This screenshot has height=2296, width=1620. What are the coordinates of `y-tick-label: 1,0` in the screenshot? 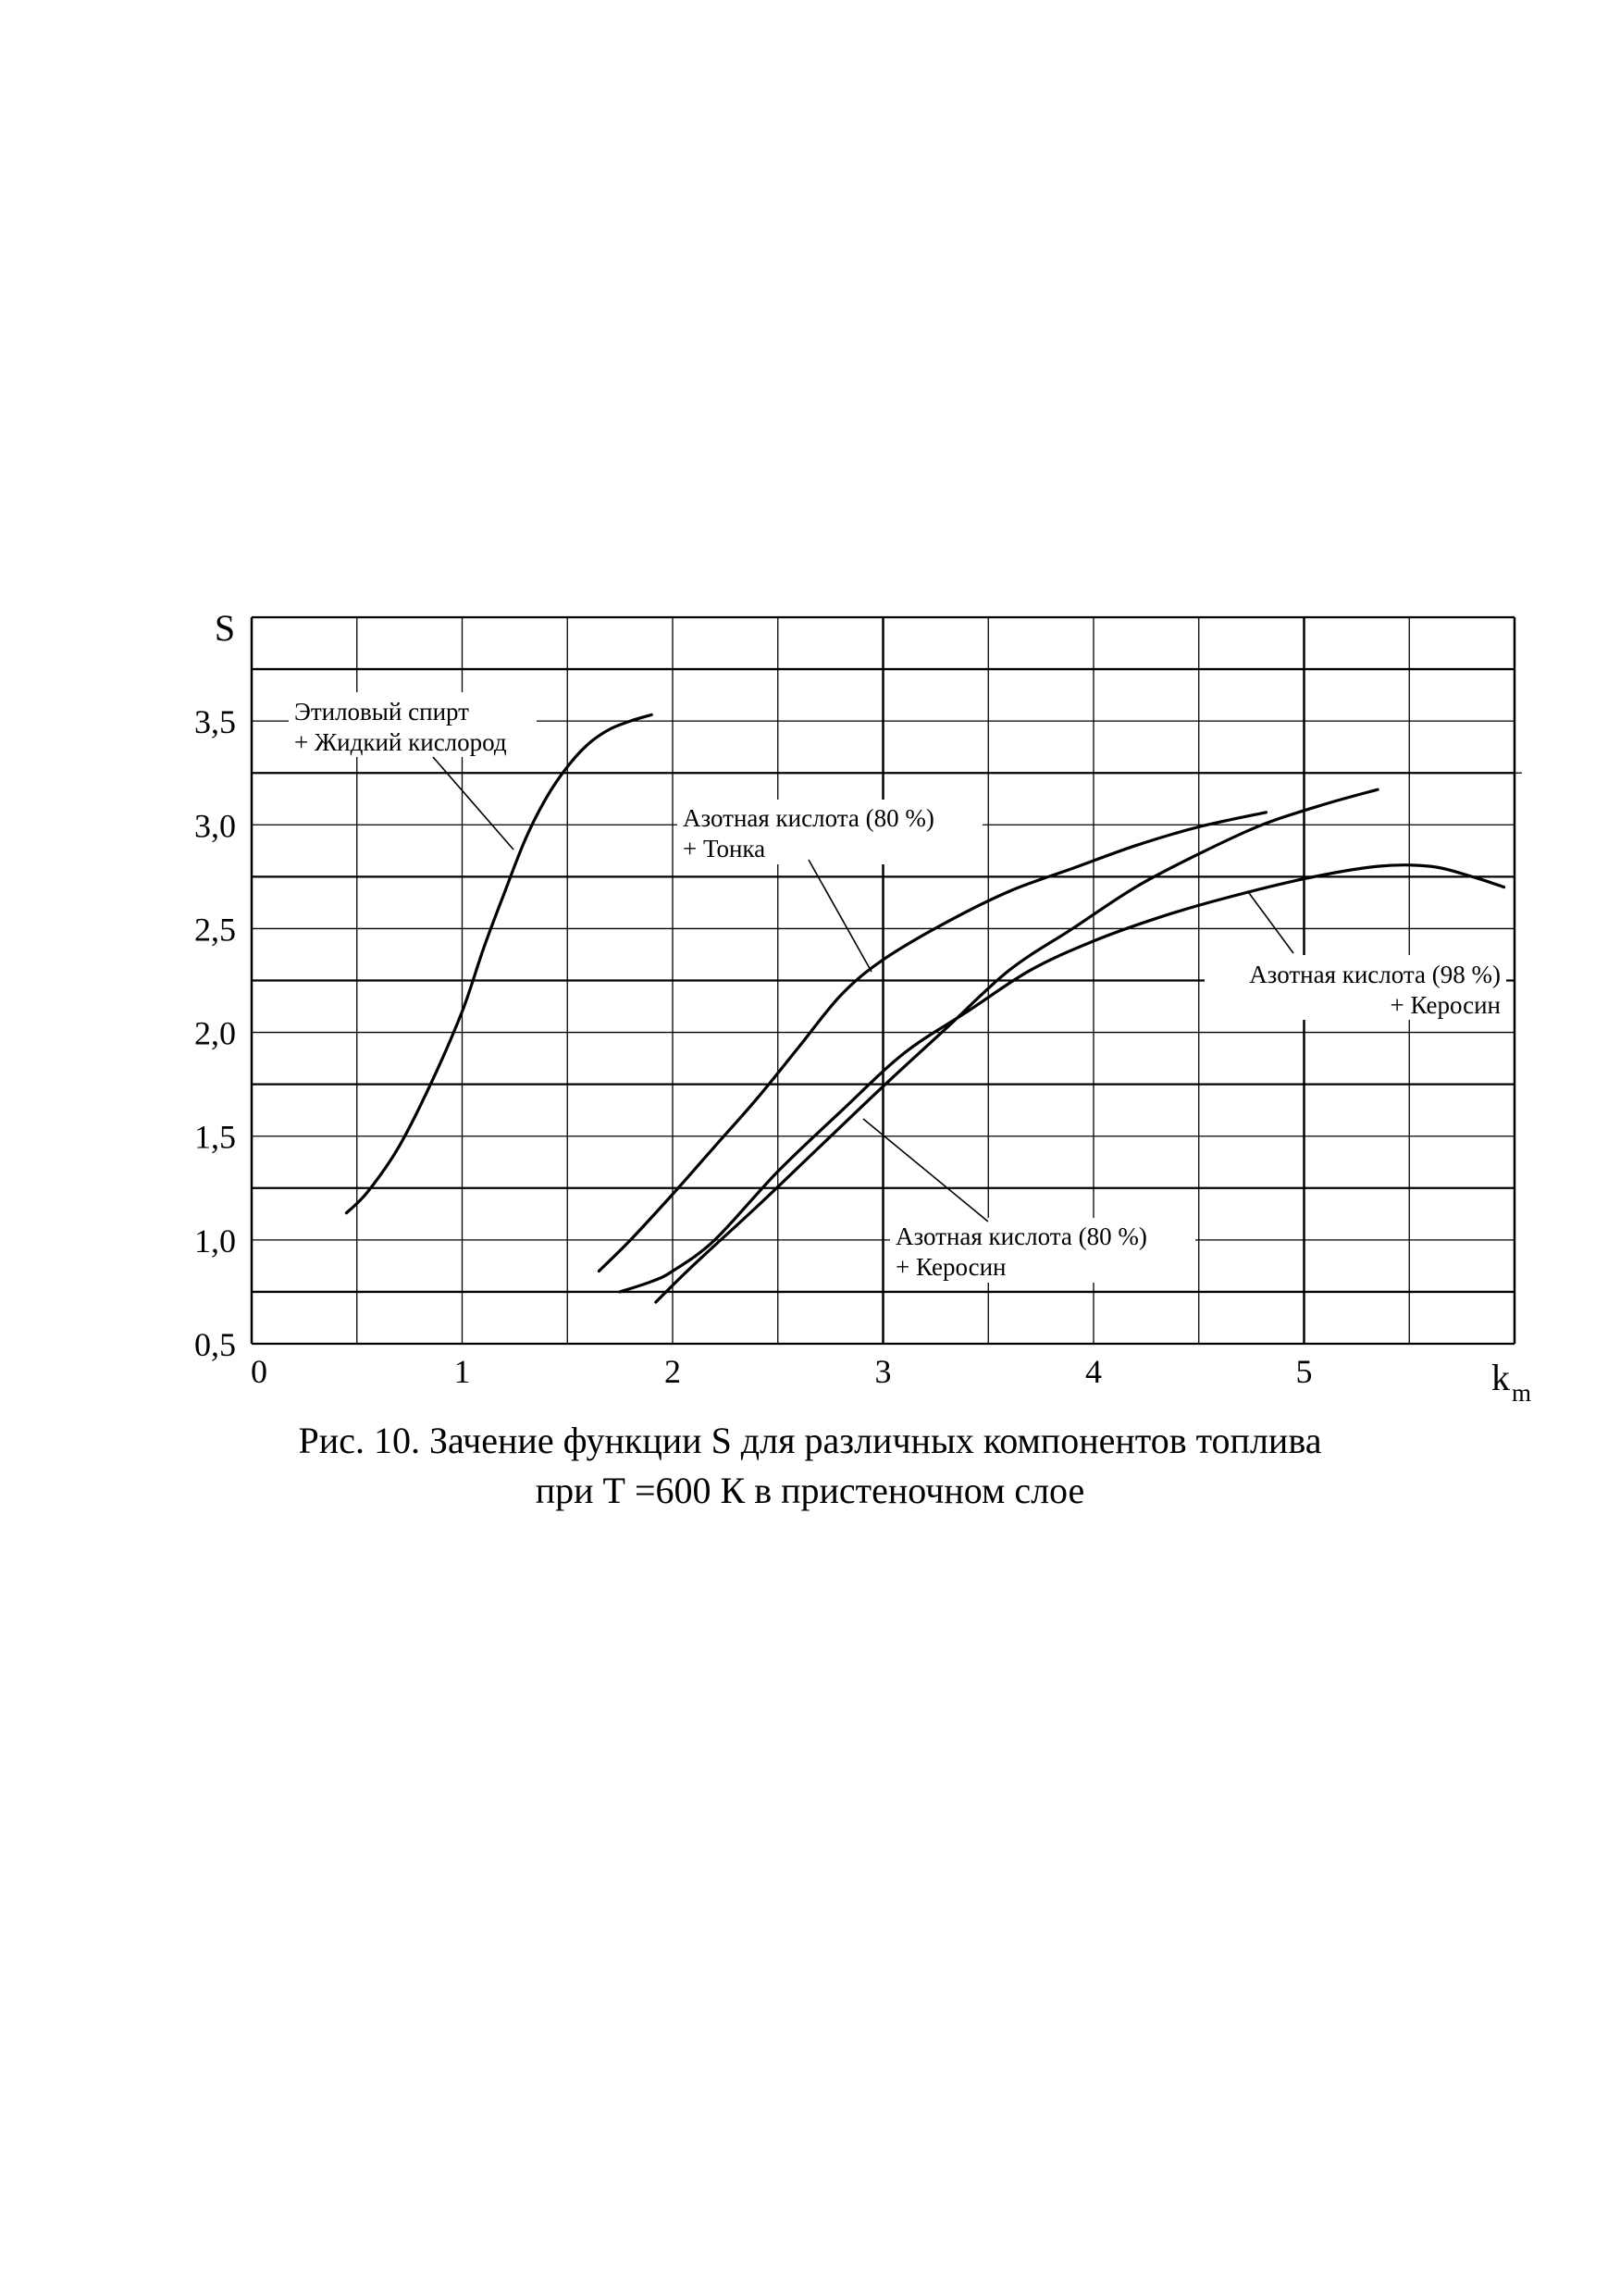 It's located at (215, 1241).